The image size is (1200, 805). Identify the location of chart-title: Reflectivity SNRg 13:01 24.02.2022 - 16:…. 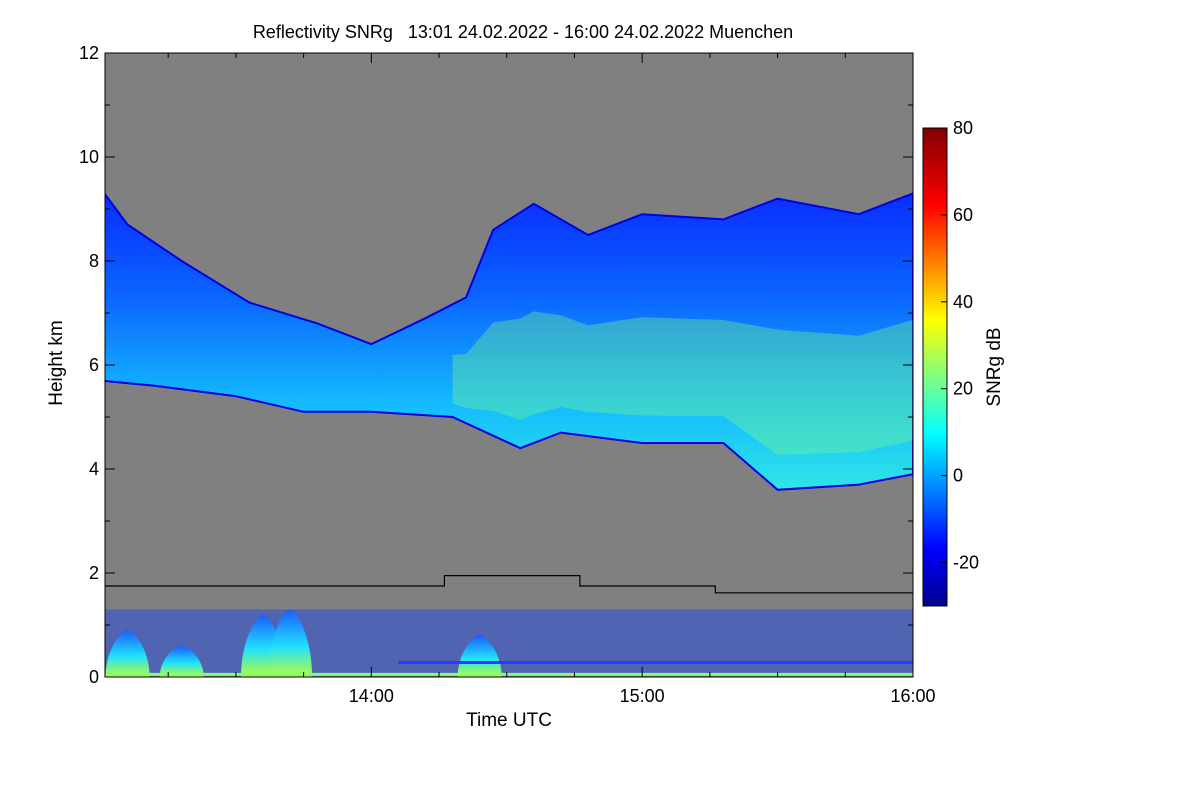
(523, 32).